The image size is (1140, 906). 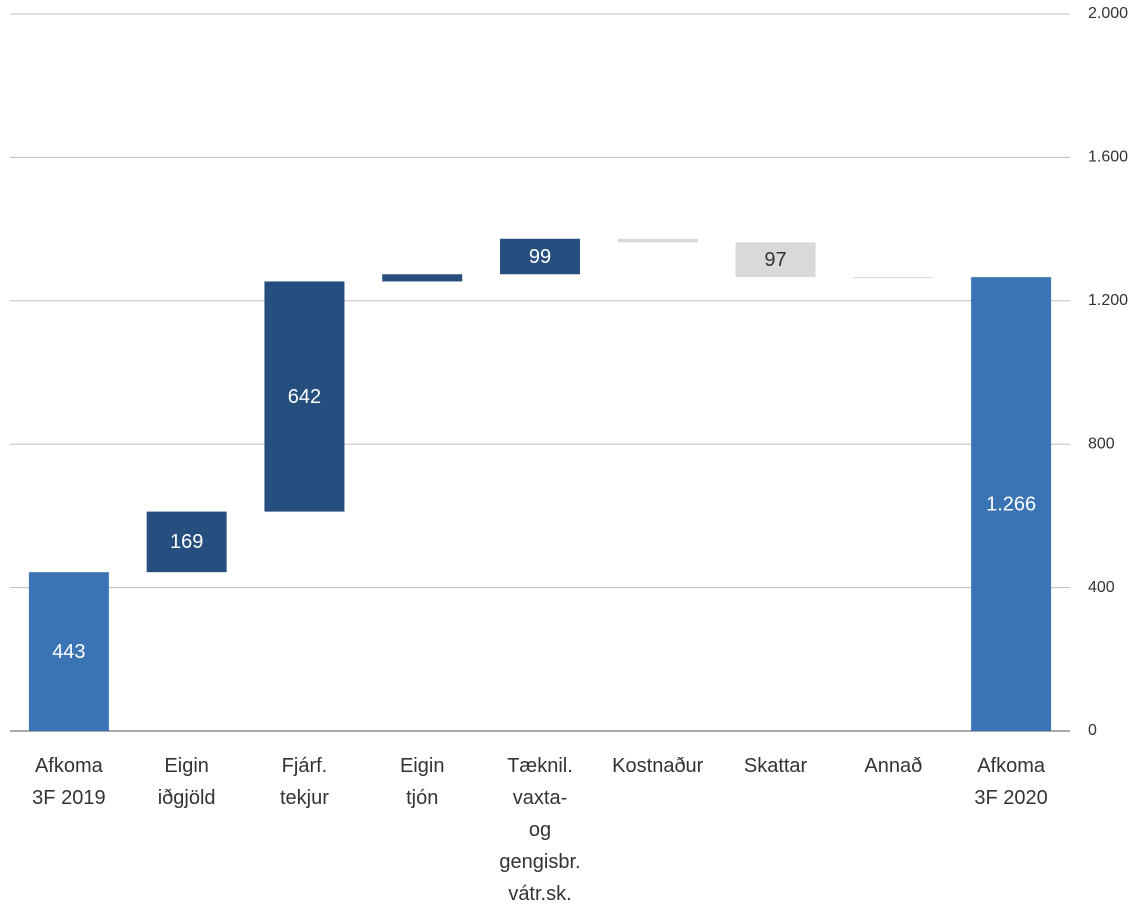 What do you see at coordinates (1101, 443) in the screenshot?
I see `y-tick-label: 800` at bounding box center [1101, 443].